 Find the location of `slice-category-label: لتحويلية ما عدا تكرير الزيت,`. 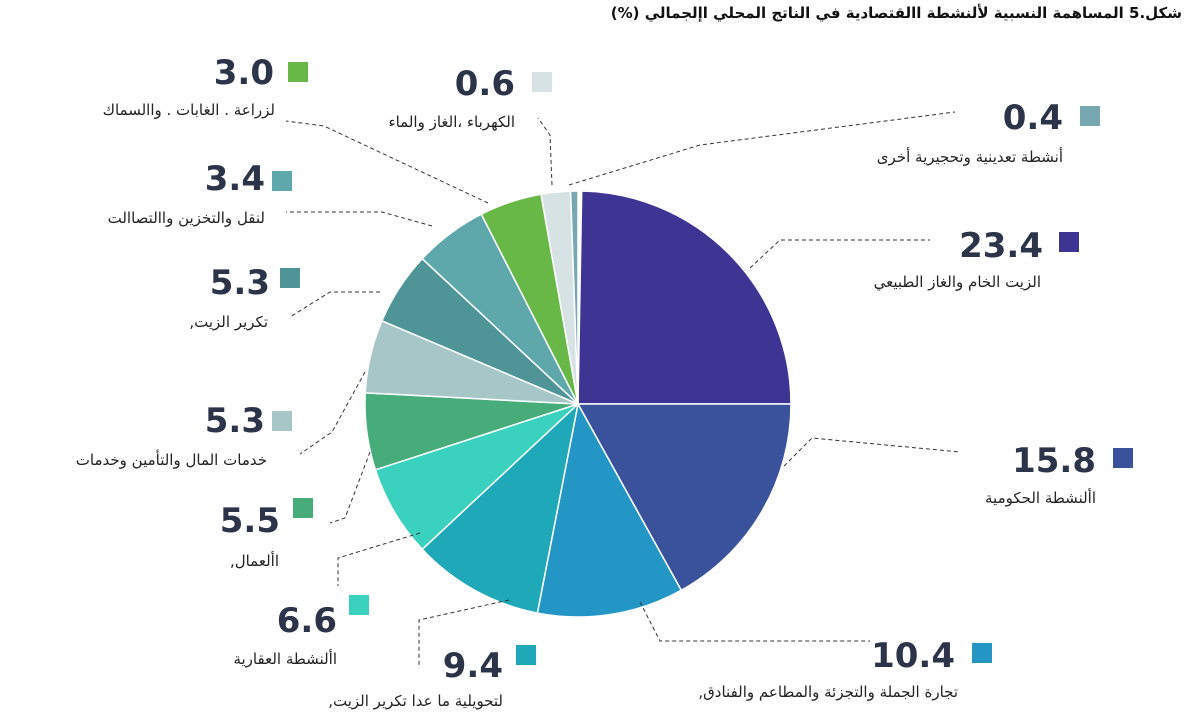

slice-category-label: لتحويلية ما عدا تكرير الزيت, is located at coordinates (415, 701).